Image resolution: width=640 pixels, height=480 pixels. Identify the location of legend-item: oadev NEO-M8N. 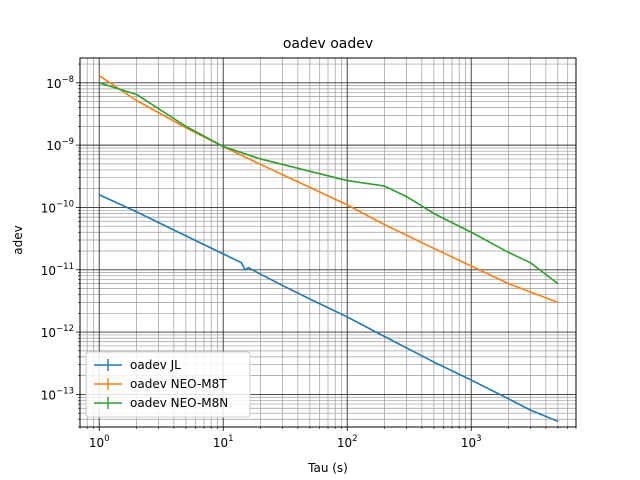
(161, 403).